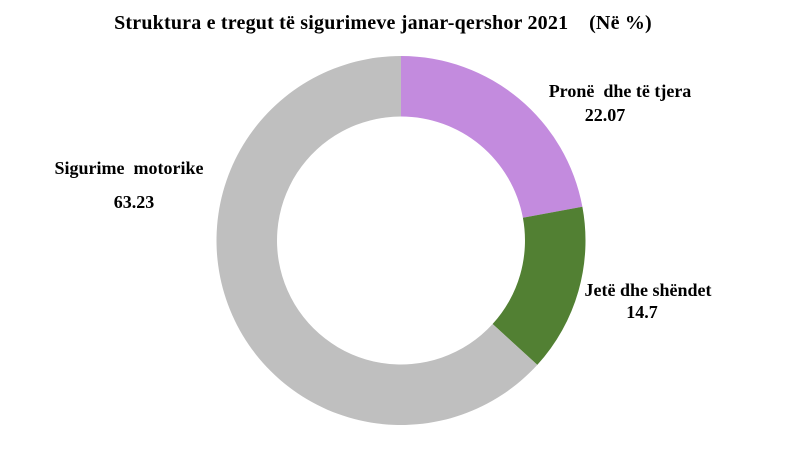  What do you see at coordinates (648, 290) in the screenshot?
I see `slice-label-jete-dhe-shendet: Jetë dhe shëndet` at bounding box center [648, 290].